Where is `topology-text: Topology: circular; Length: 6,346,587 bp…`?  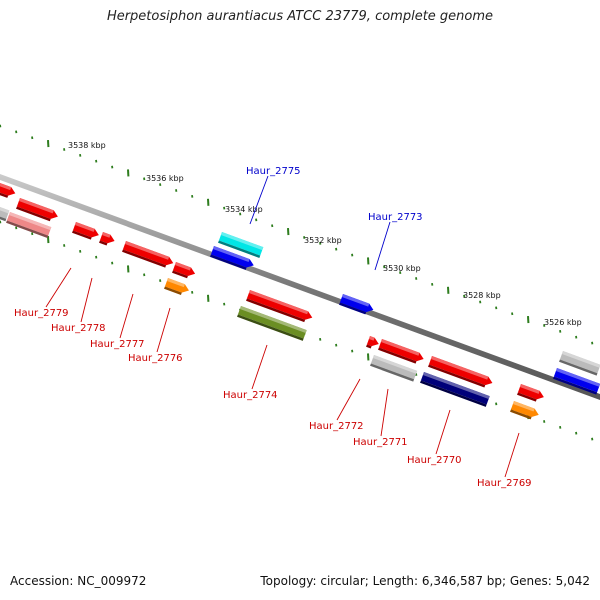
topology-text: Topology: circular; Length: 6,346,587 bp… is located at coordinates (425, 581).